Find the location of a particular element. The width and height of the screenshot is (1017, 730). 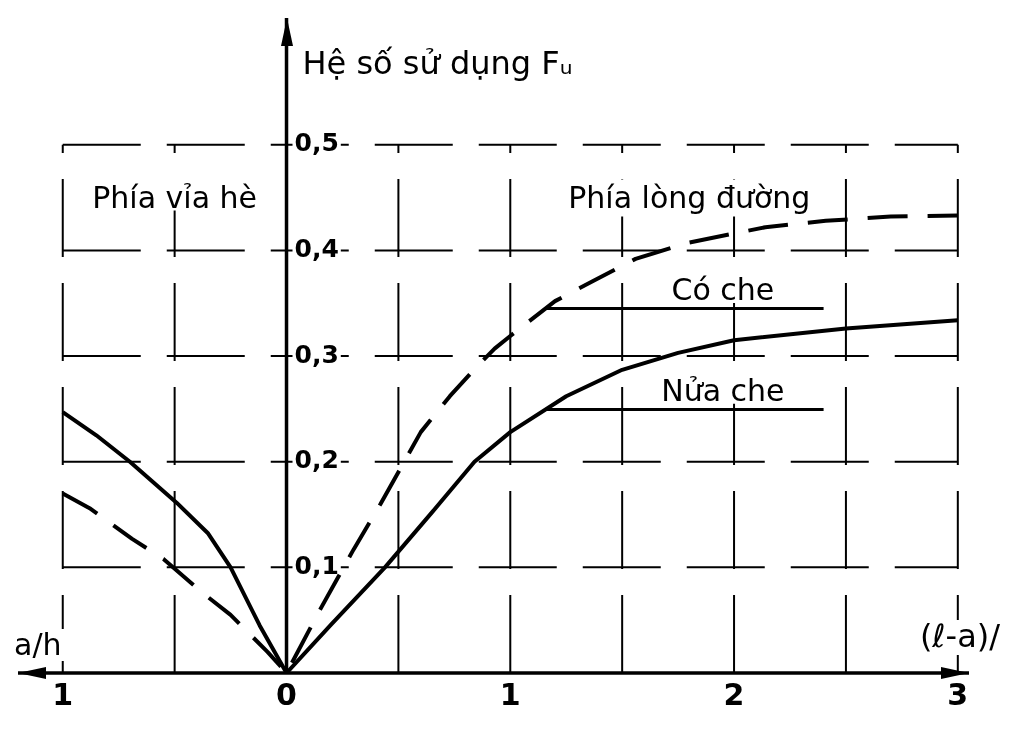

x-tick-label: 0 is located at coordinates (286, 694).